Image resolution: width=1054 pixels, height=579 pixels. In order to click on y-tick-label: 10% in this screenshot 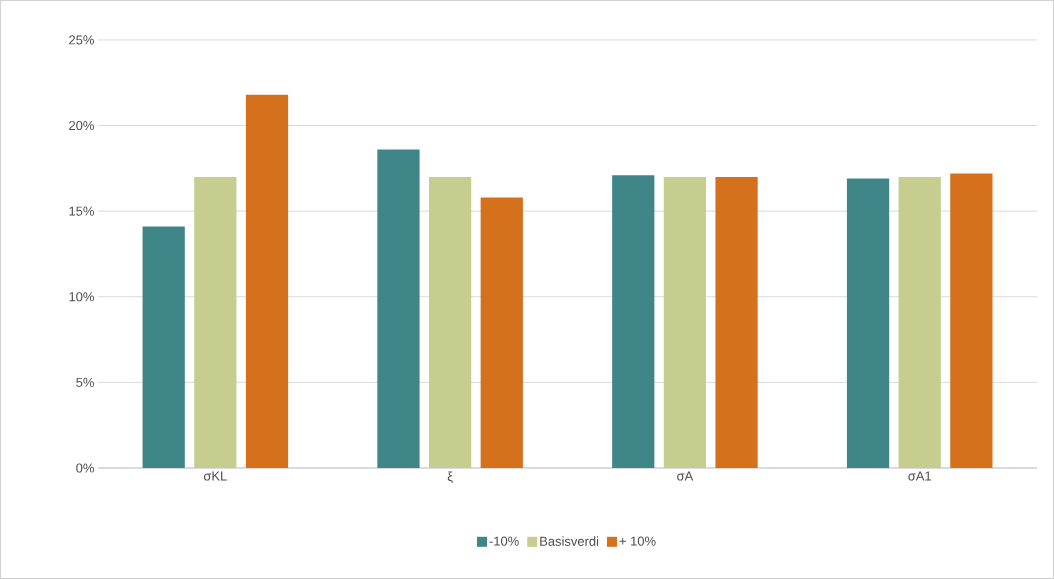, I will do `click(81, 297)`.